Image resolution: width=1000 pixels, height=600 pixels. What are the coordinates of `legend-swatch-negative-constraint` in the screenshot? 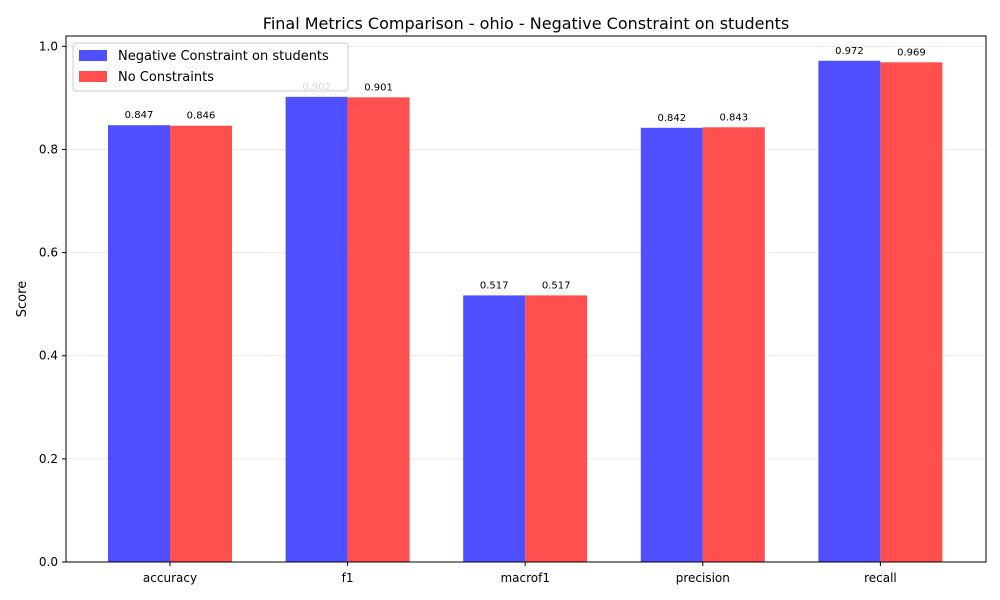 It's located at (93, 55).